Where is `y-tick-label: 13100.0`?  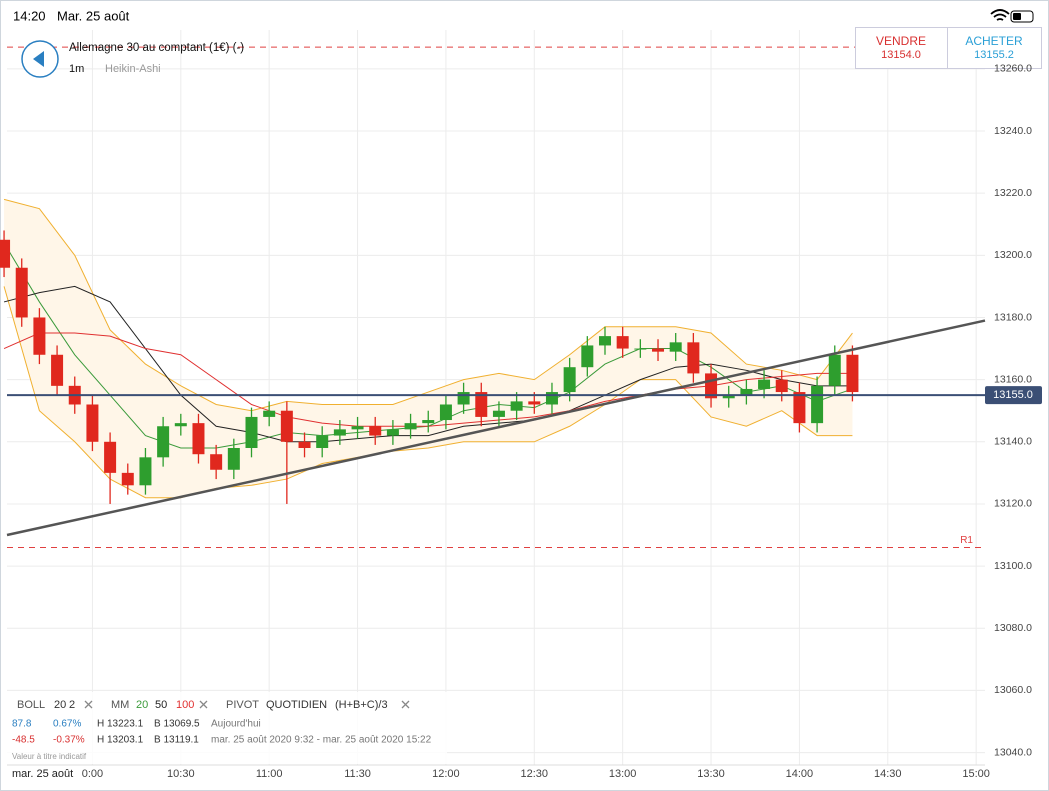 y-tick-label: 13100.0 is located at coordinates (1013, 566).